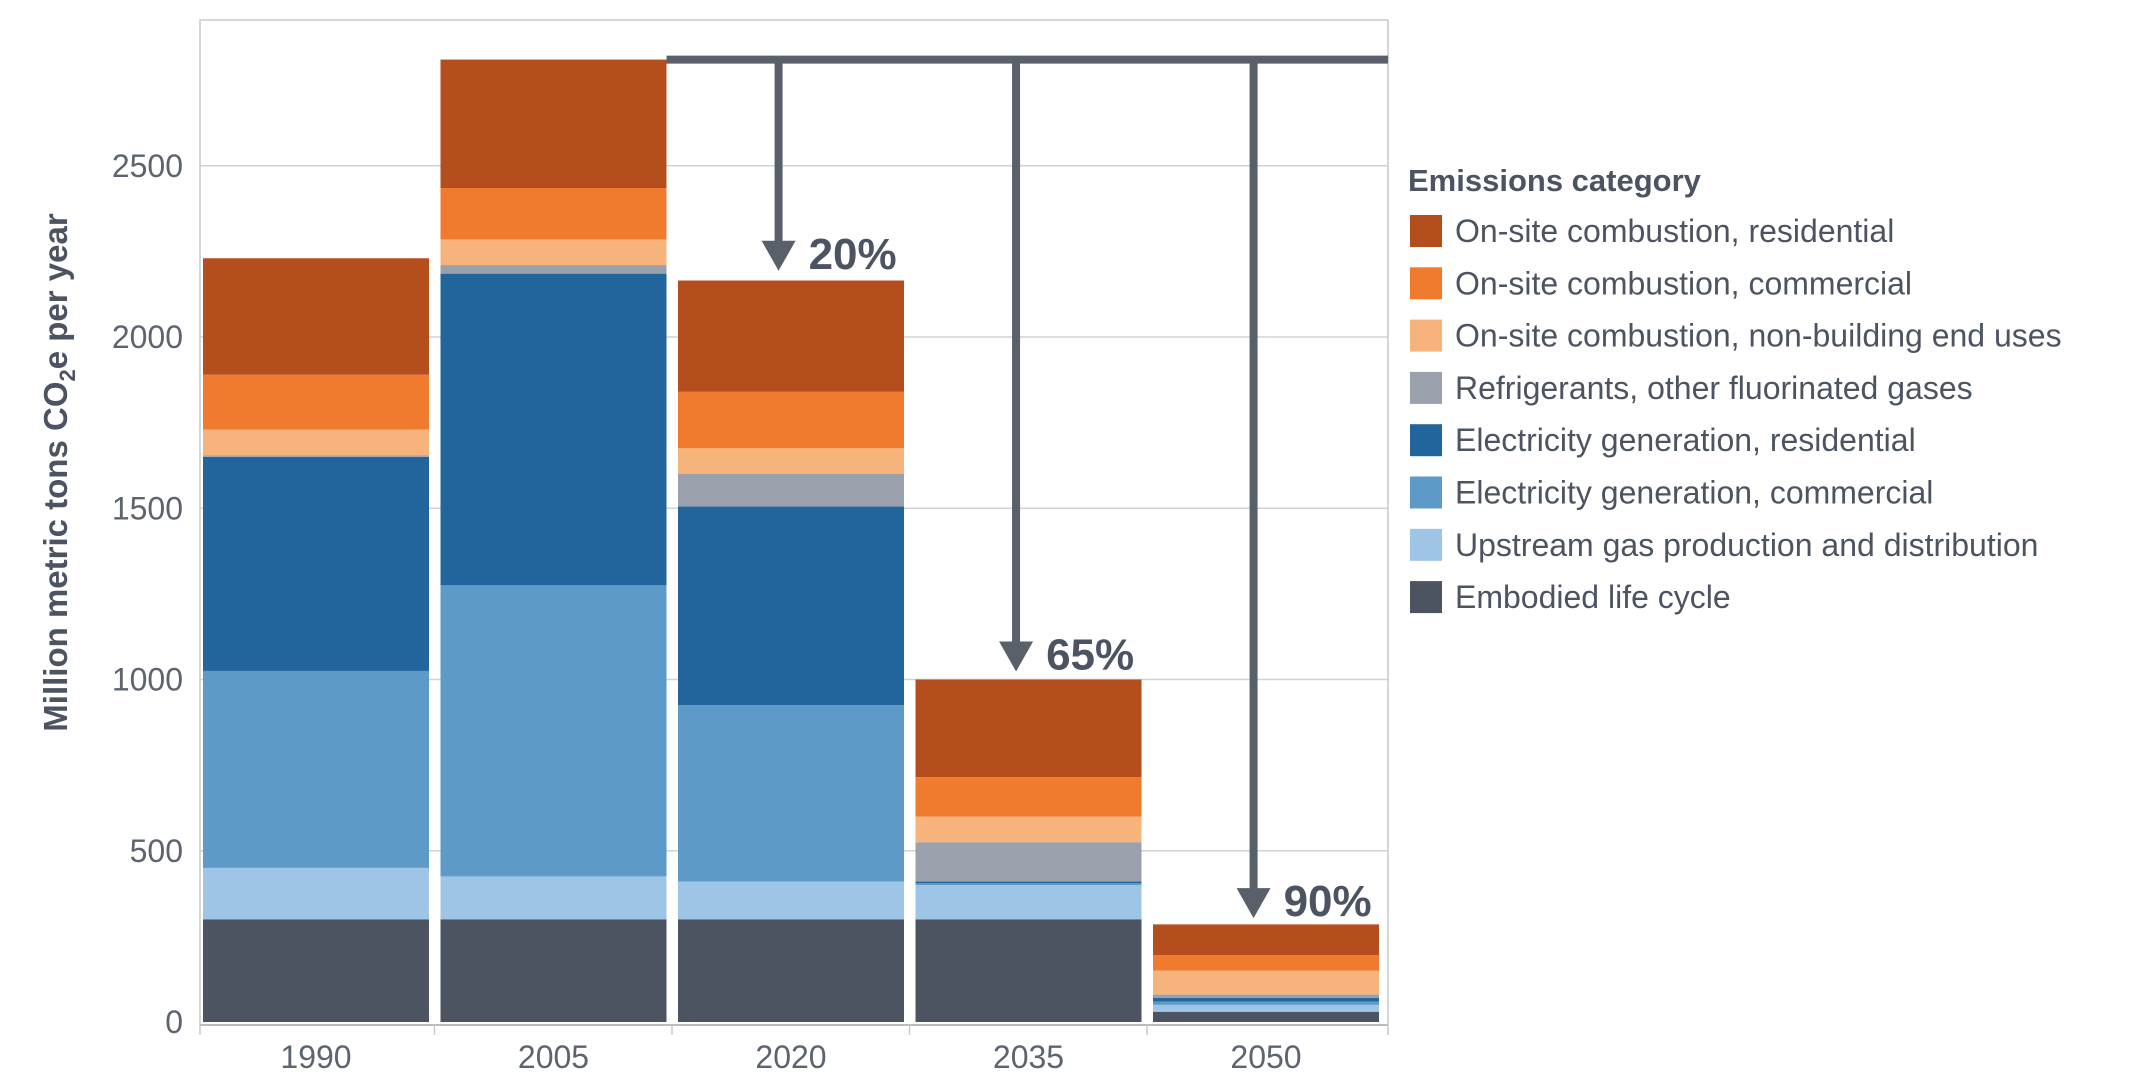 The height and width of the screenshot is (1083, 2152). I want to click on reduction-label-2020: 20%, so click(853, 254).